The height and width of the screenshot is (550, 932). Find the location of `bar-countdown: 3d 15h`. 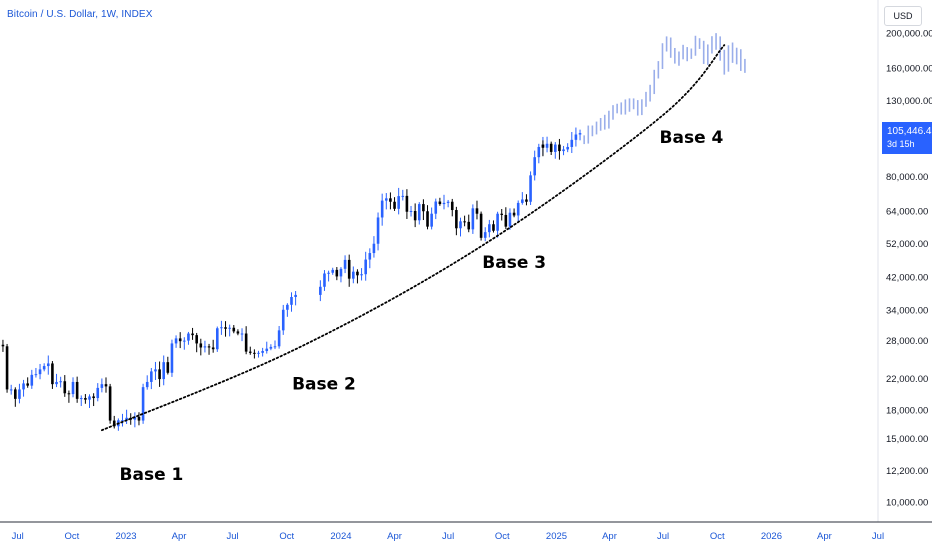

bar-countdown: 3d 15h is located at coordinates (901, 144).